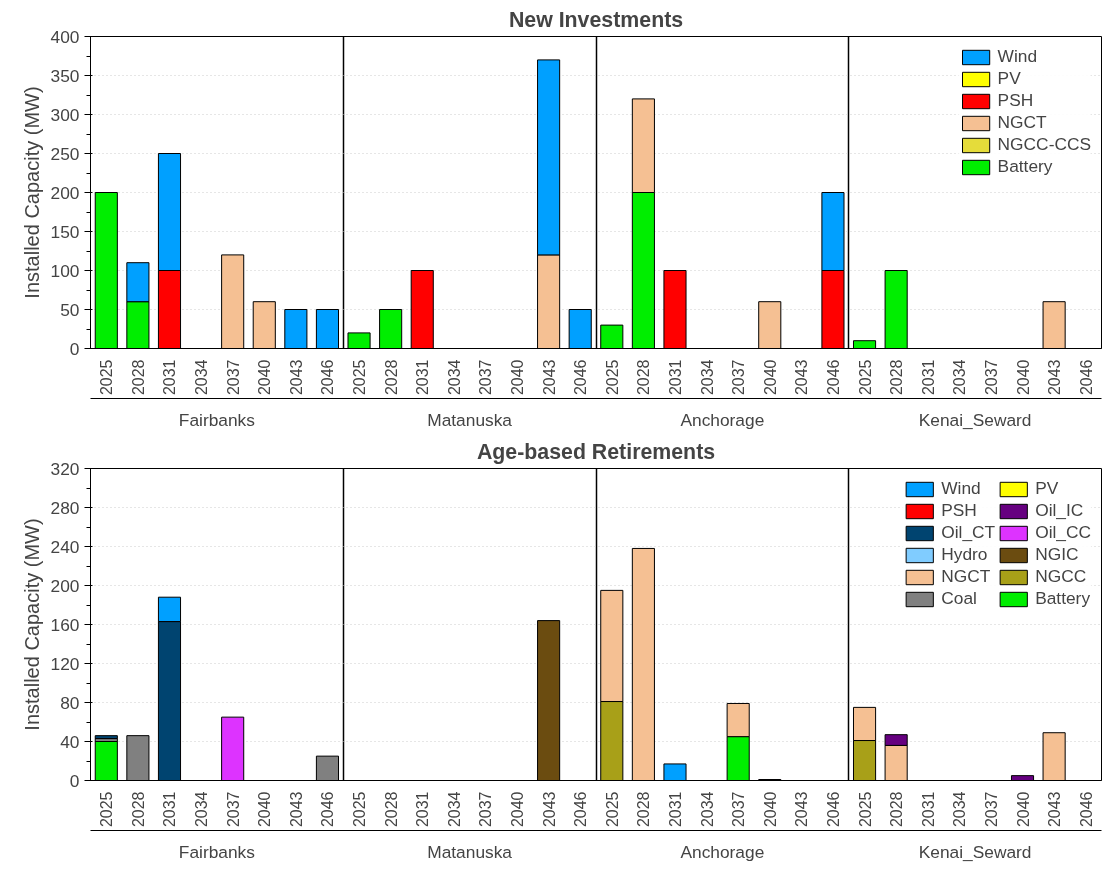  Describe the element at coordinates (964, 554) in the screenshot. I see `legend-label: Hydro` at that location.